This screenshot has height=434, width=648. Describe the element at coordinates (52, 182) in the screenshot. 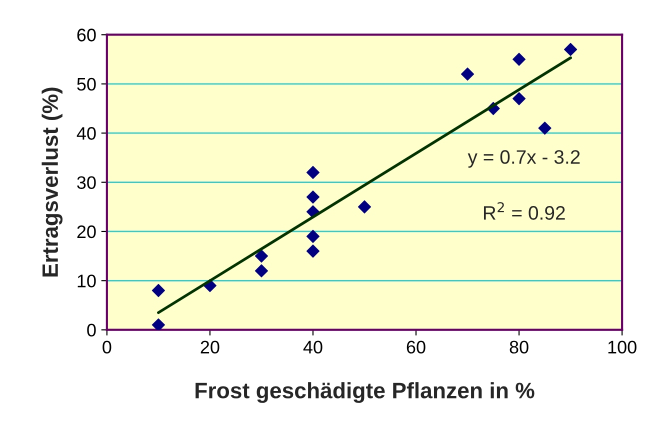

I see `y-axis-title: Ertragsverlust (%)` at that location.